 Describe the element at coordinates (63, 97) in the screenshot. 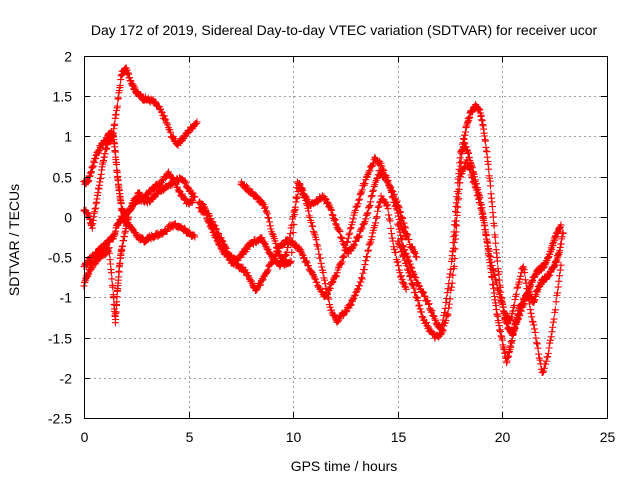

I see `y-tick-label: 1.5` at that location.